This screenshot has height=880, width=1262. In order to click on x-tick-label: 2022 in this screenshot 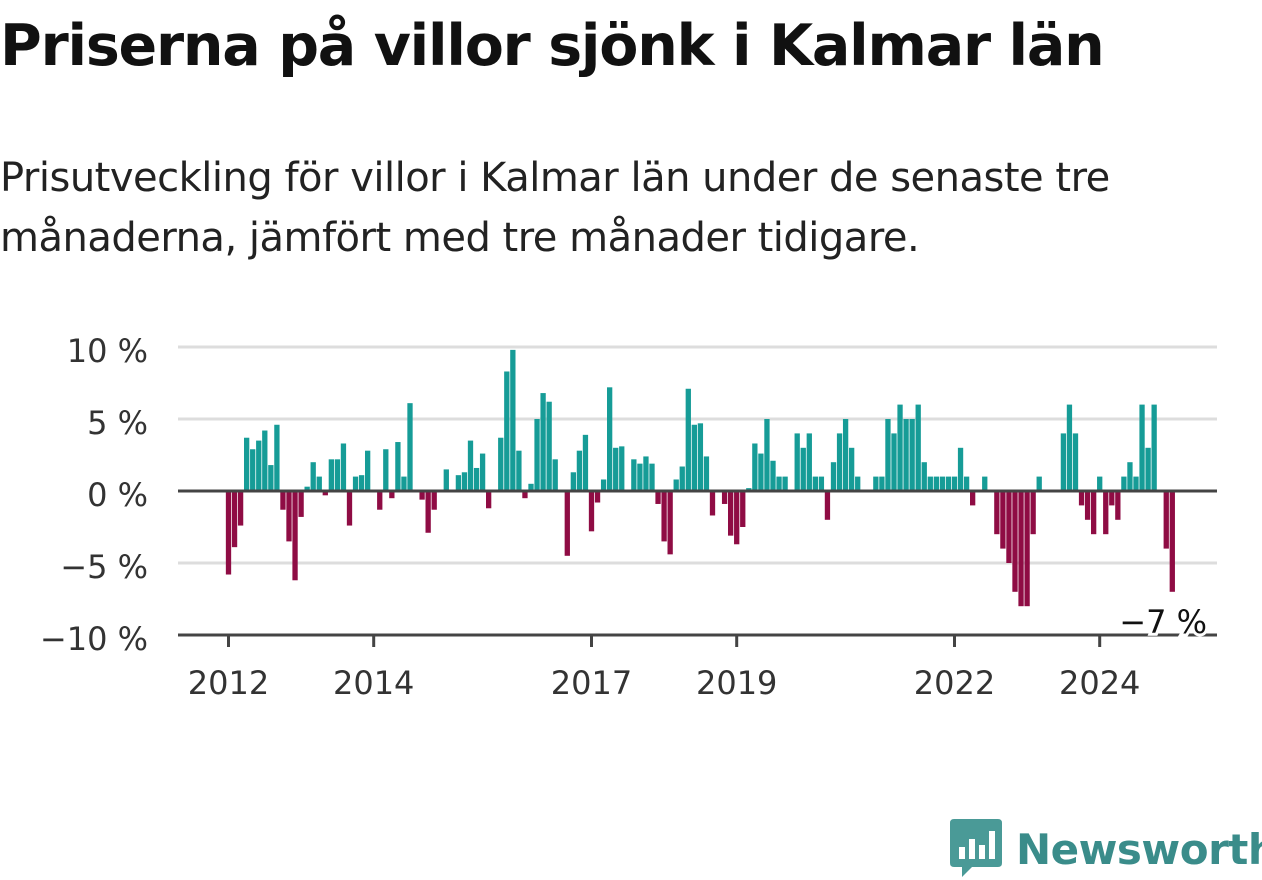, I will do `click(954, 682)`.